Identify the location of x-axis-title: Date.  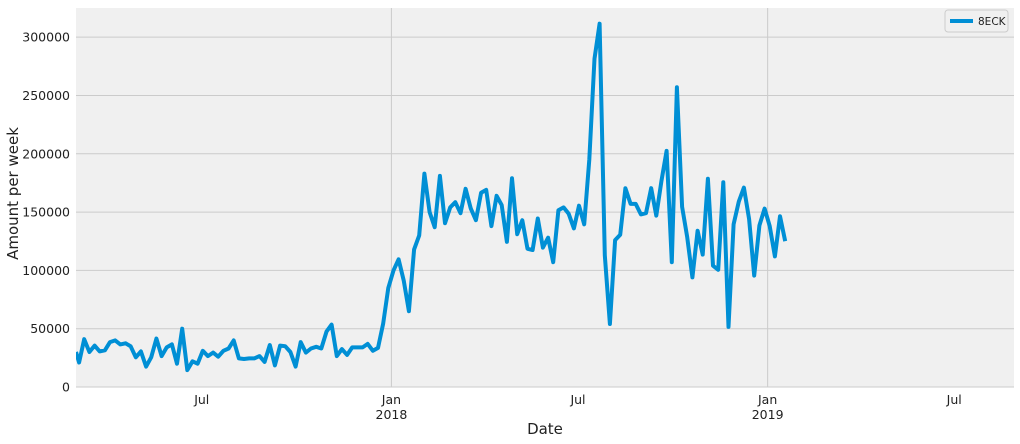
(545, 429).